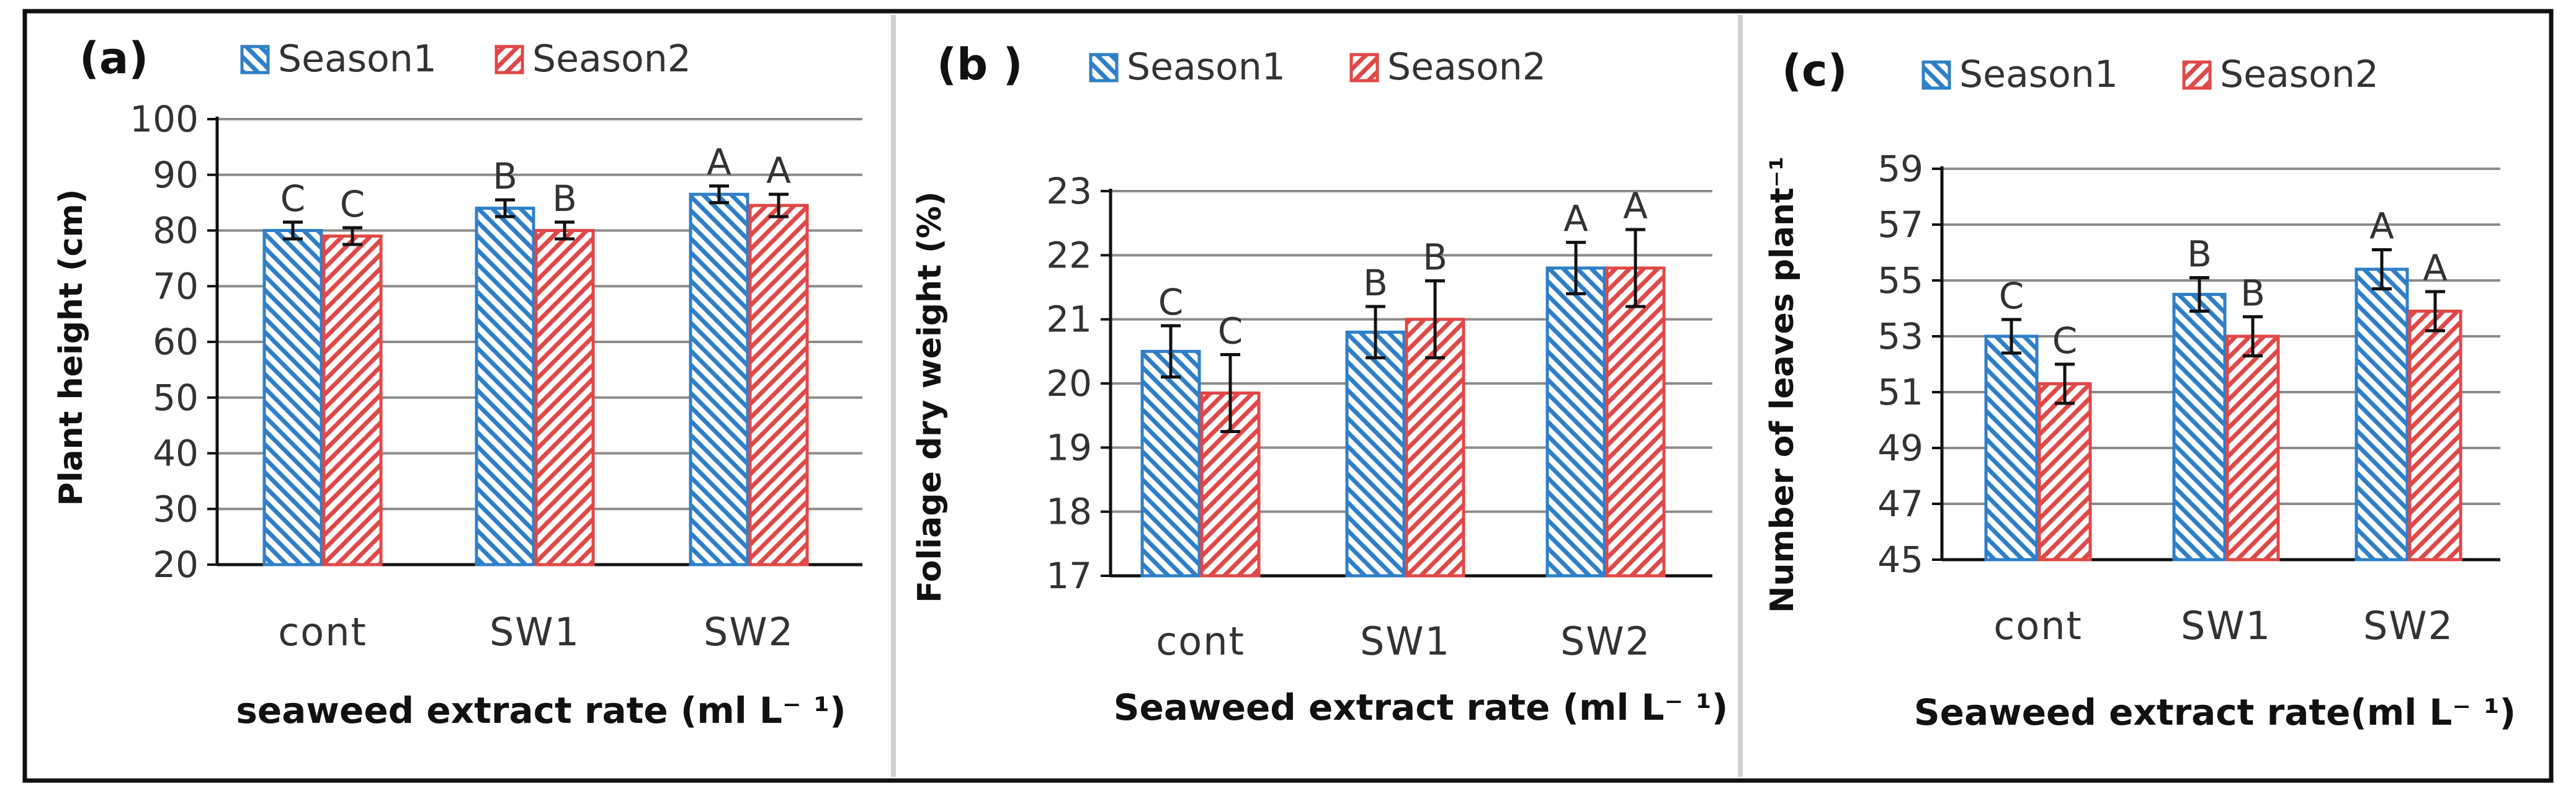 The height and width of the screenshot is (806, 2576). What do you see at coordinates (176, 231) in the screenshot?
I see `y-tick-label: 80` at bounding box center [176, 231].